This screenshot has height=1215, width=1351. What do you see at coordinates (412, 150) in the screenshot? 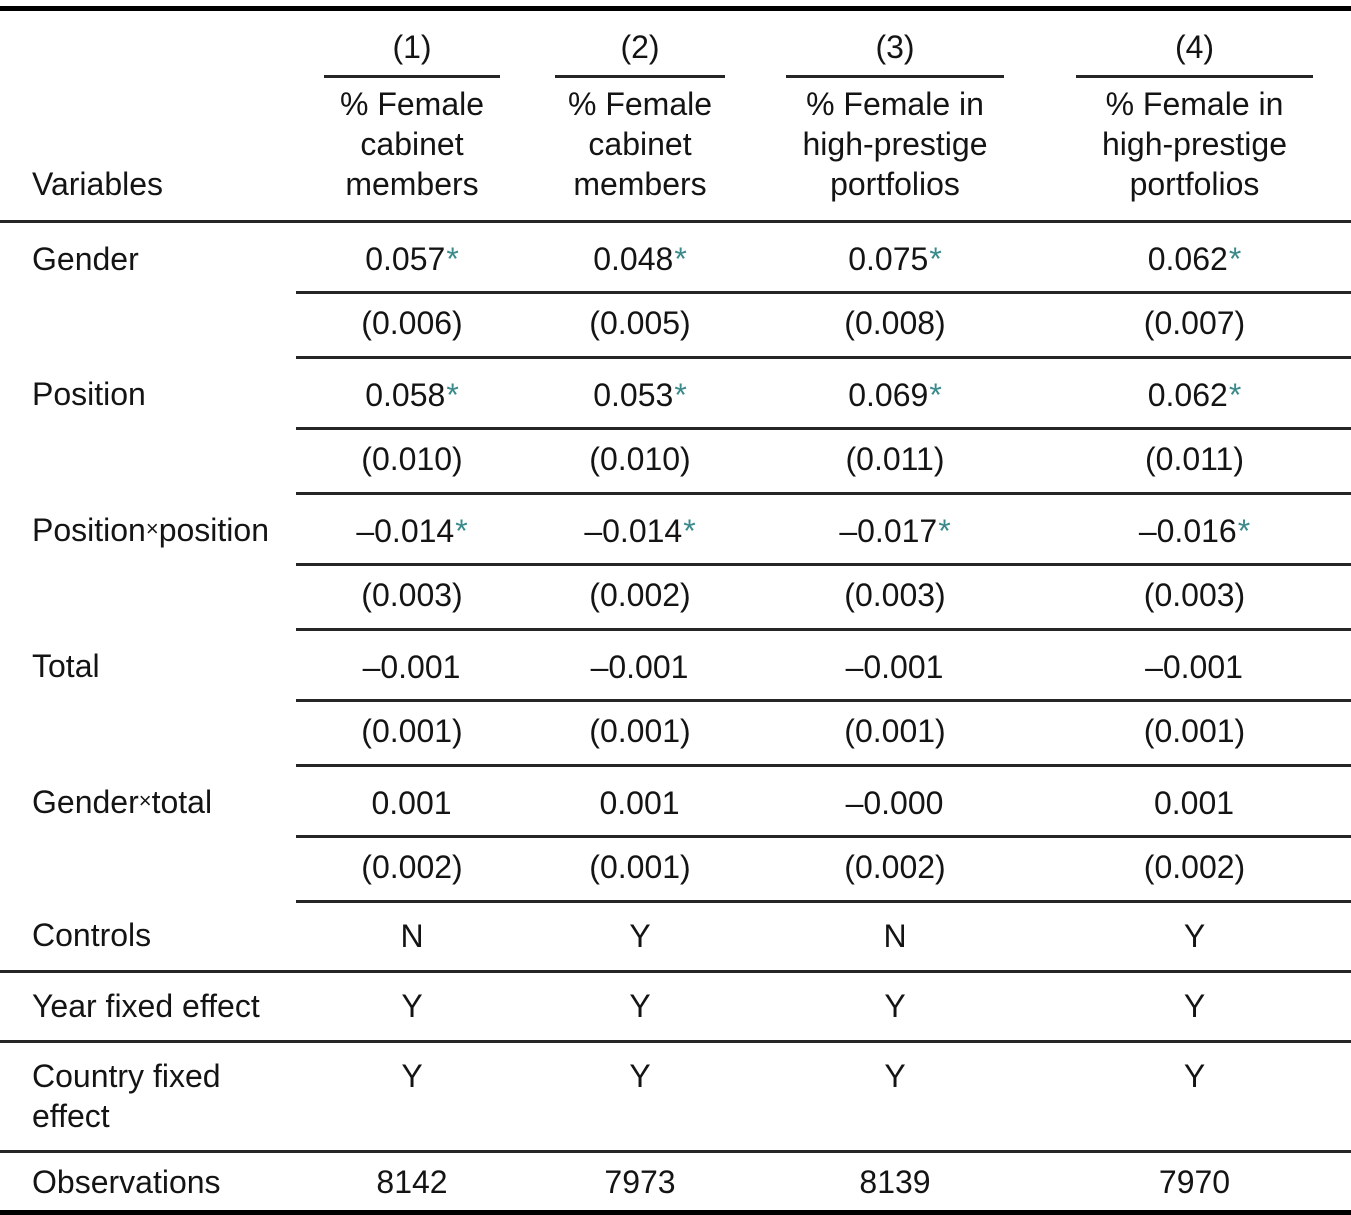
I see `column-description-1: % Female cabinet members` at bounding box center [412, 150].